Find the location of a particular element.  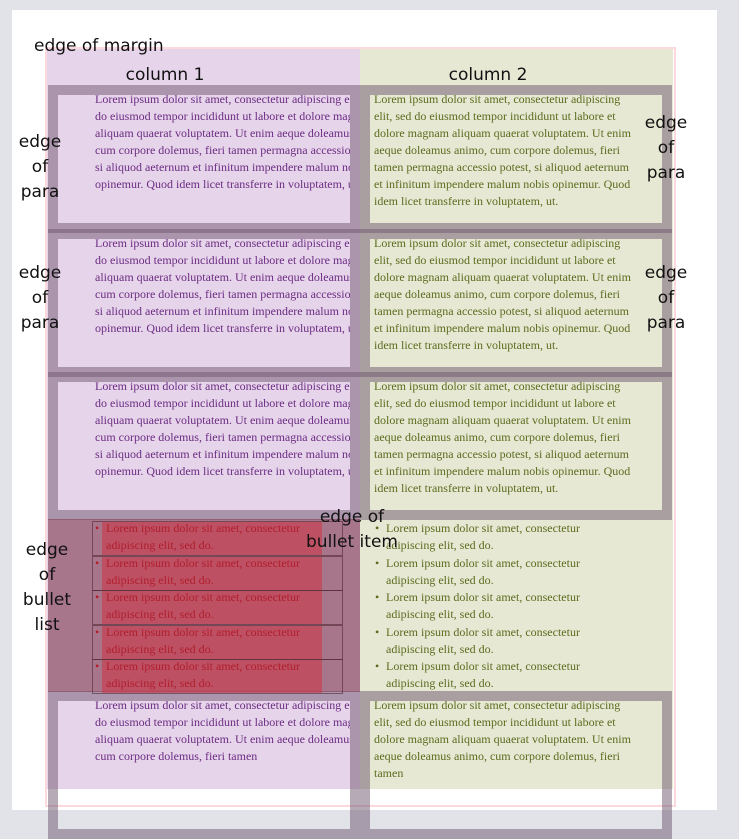

bullet-list-label: bullet is located at coordinates (47, 600).